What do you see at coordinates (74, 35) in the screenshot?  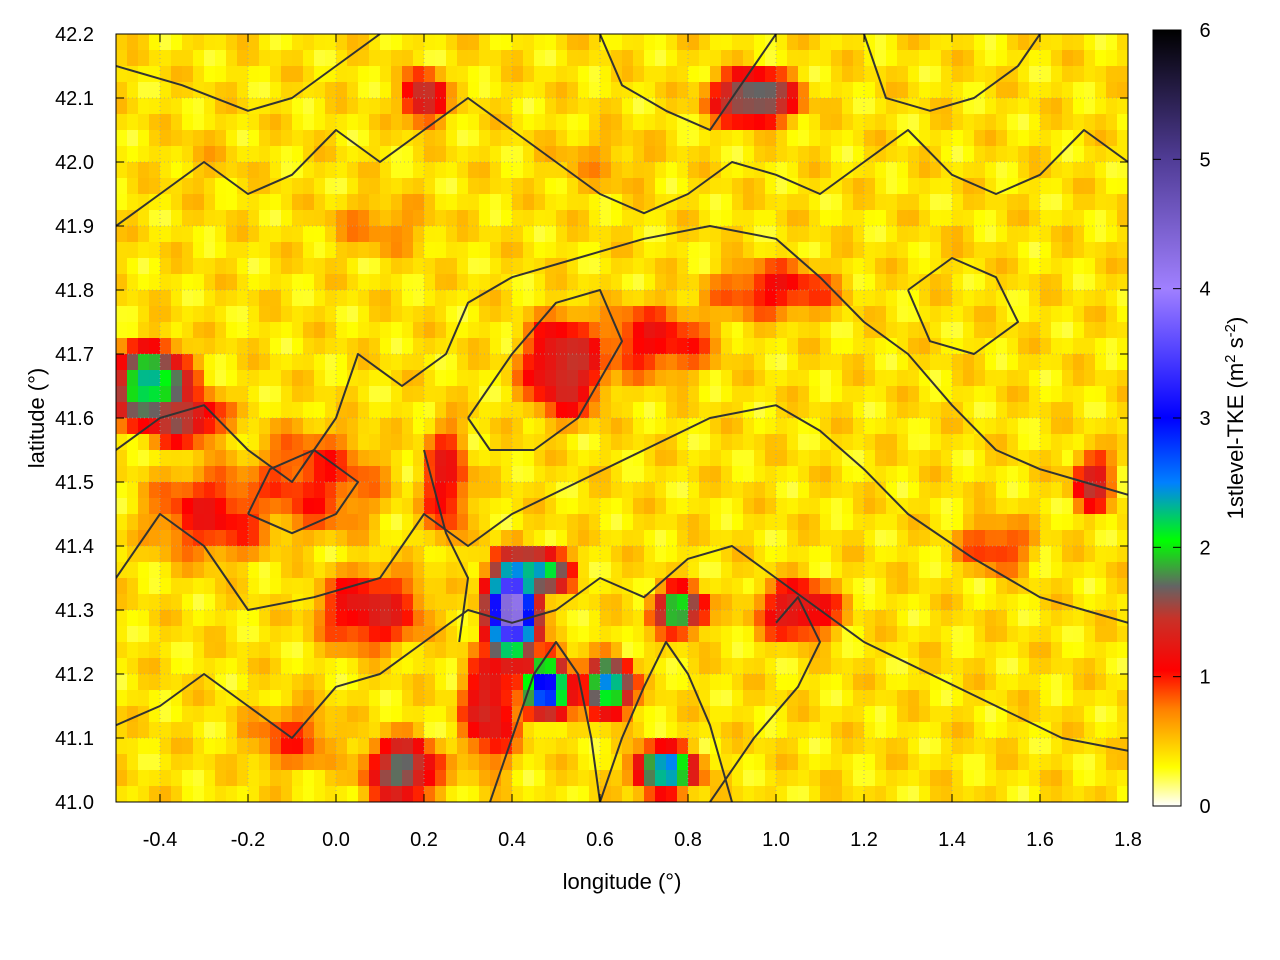 I see `y-tick-label: 42.2` at bounding box center [74, 35].